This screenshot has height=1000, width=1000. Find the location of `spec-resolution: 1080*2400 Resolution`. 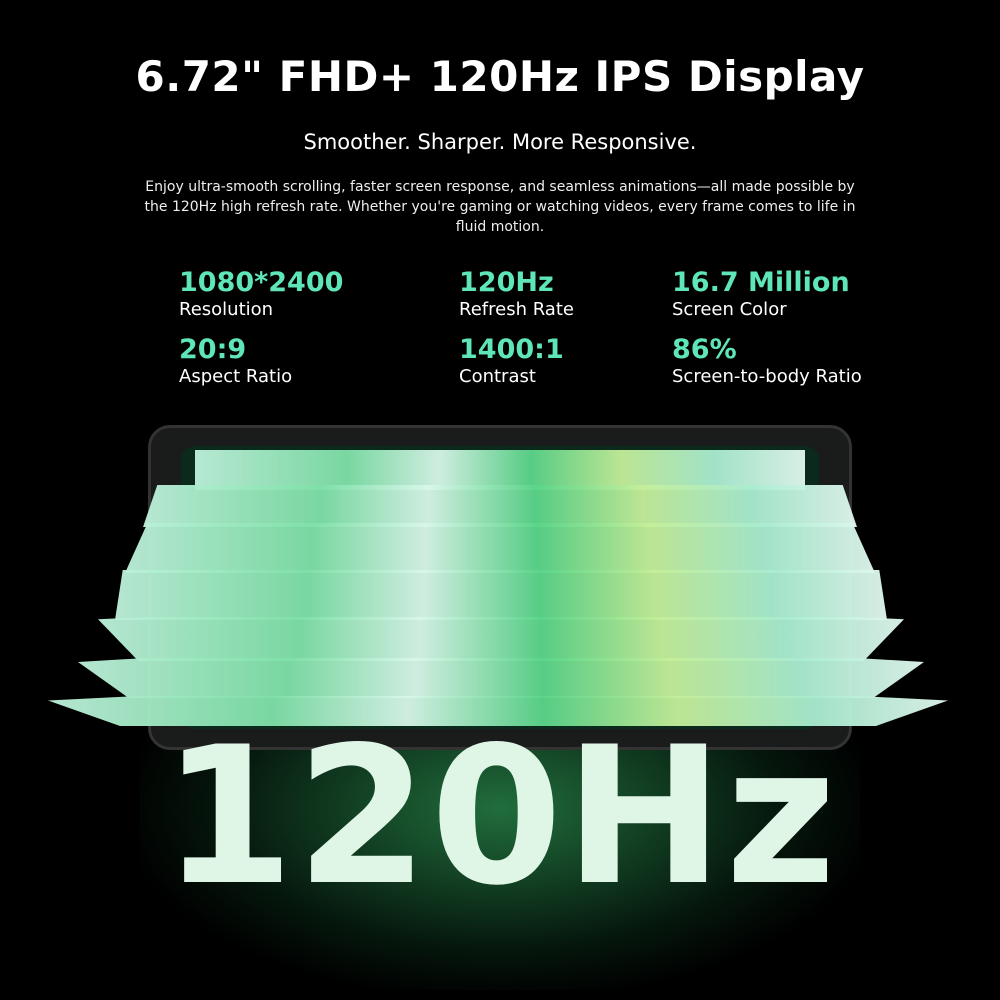

spec-resolution: 1080*2400 Resolution is located at coordinates (261, 295).